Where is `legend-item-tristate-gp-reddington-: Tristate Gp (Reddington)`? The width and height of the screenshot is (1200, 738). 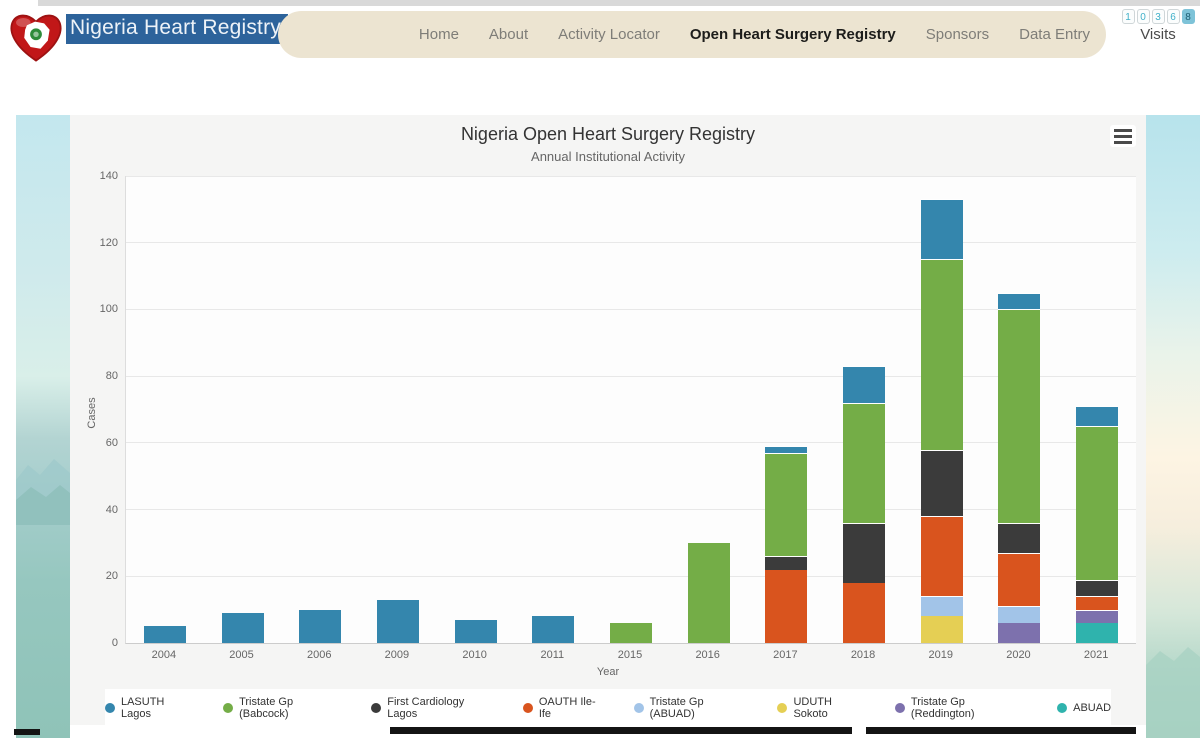
legend-item-tristate-gp-reddington-: Tristate Gp (Reddington) is located at coordinates (962, 708).